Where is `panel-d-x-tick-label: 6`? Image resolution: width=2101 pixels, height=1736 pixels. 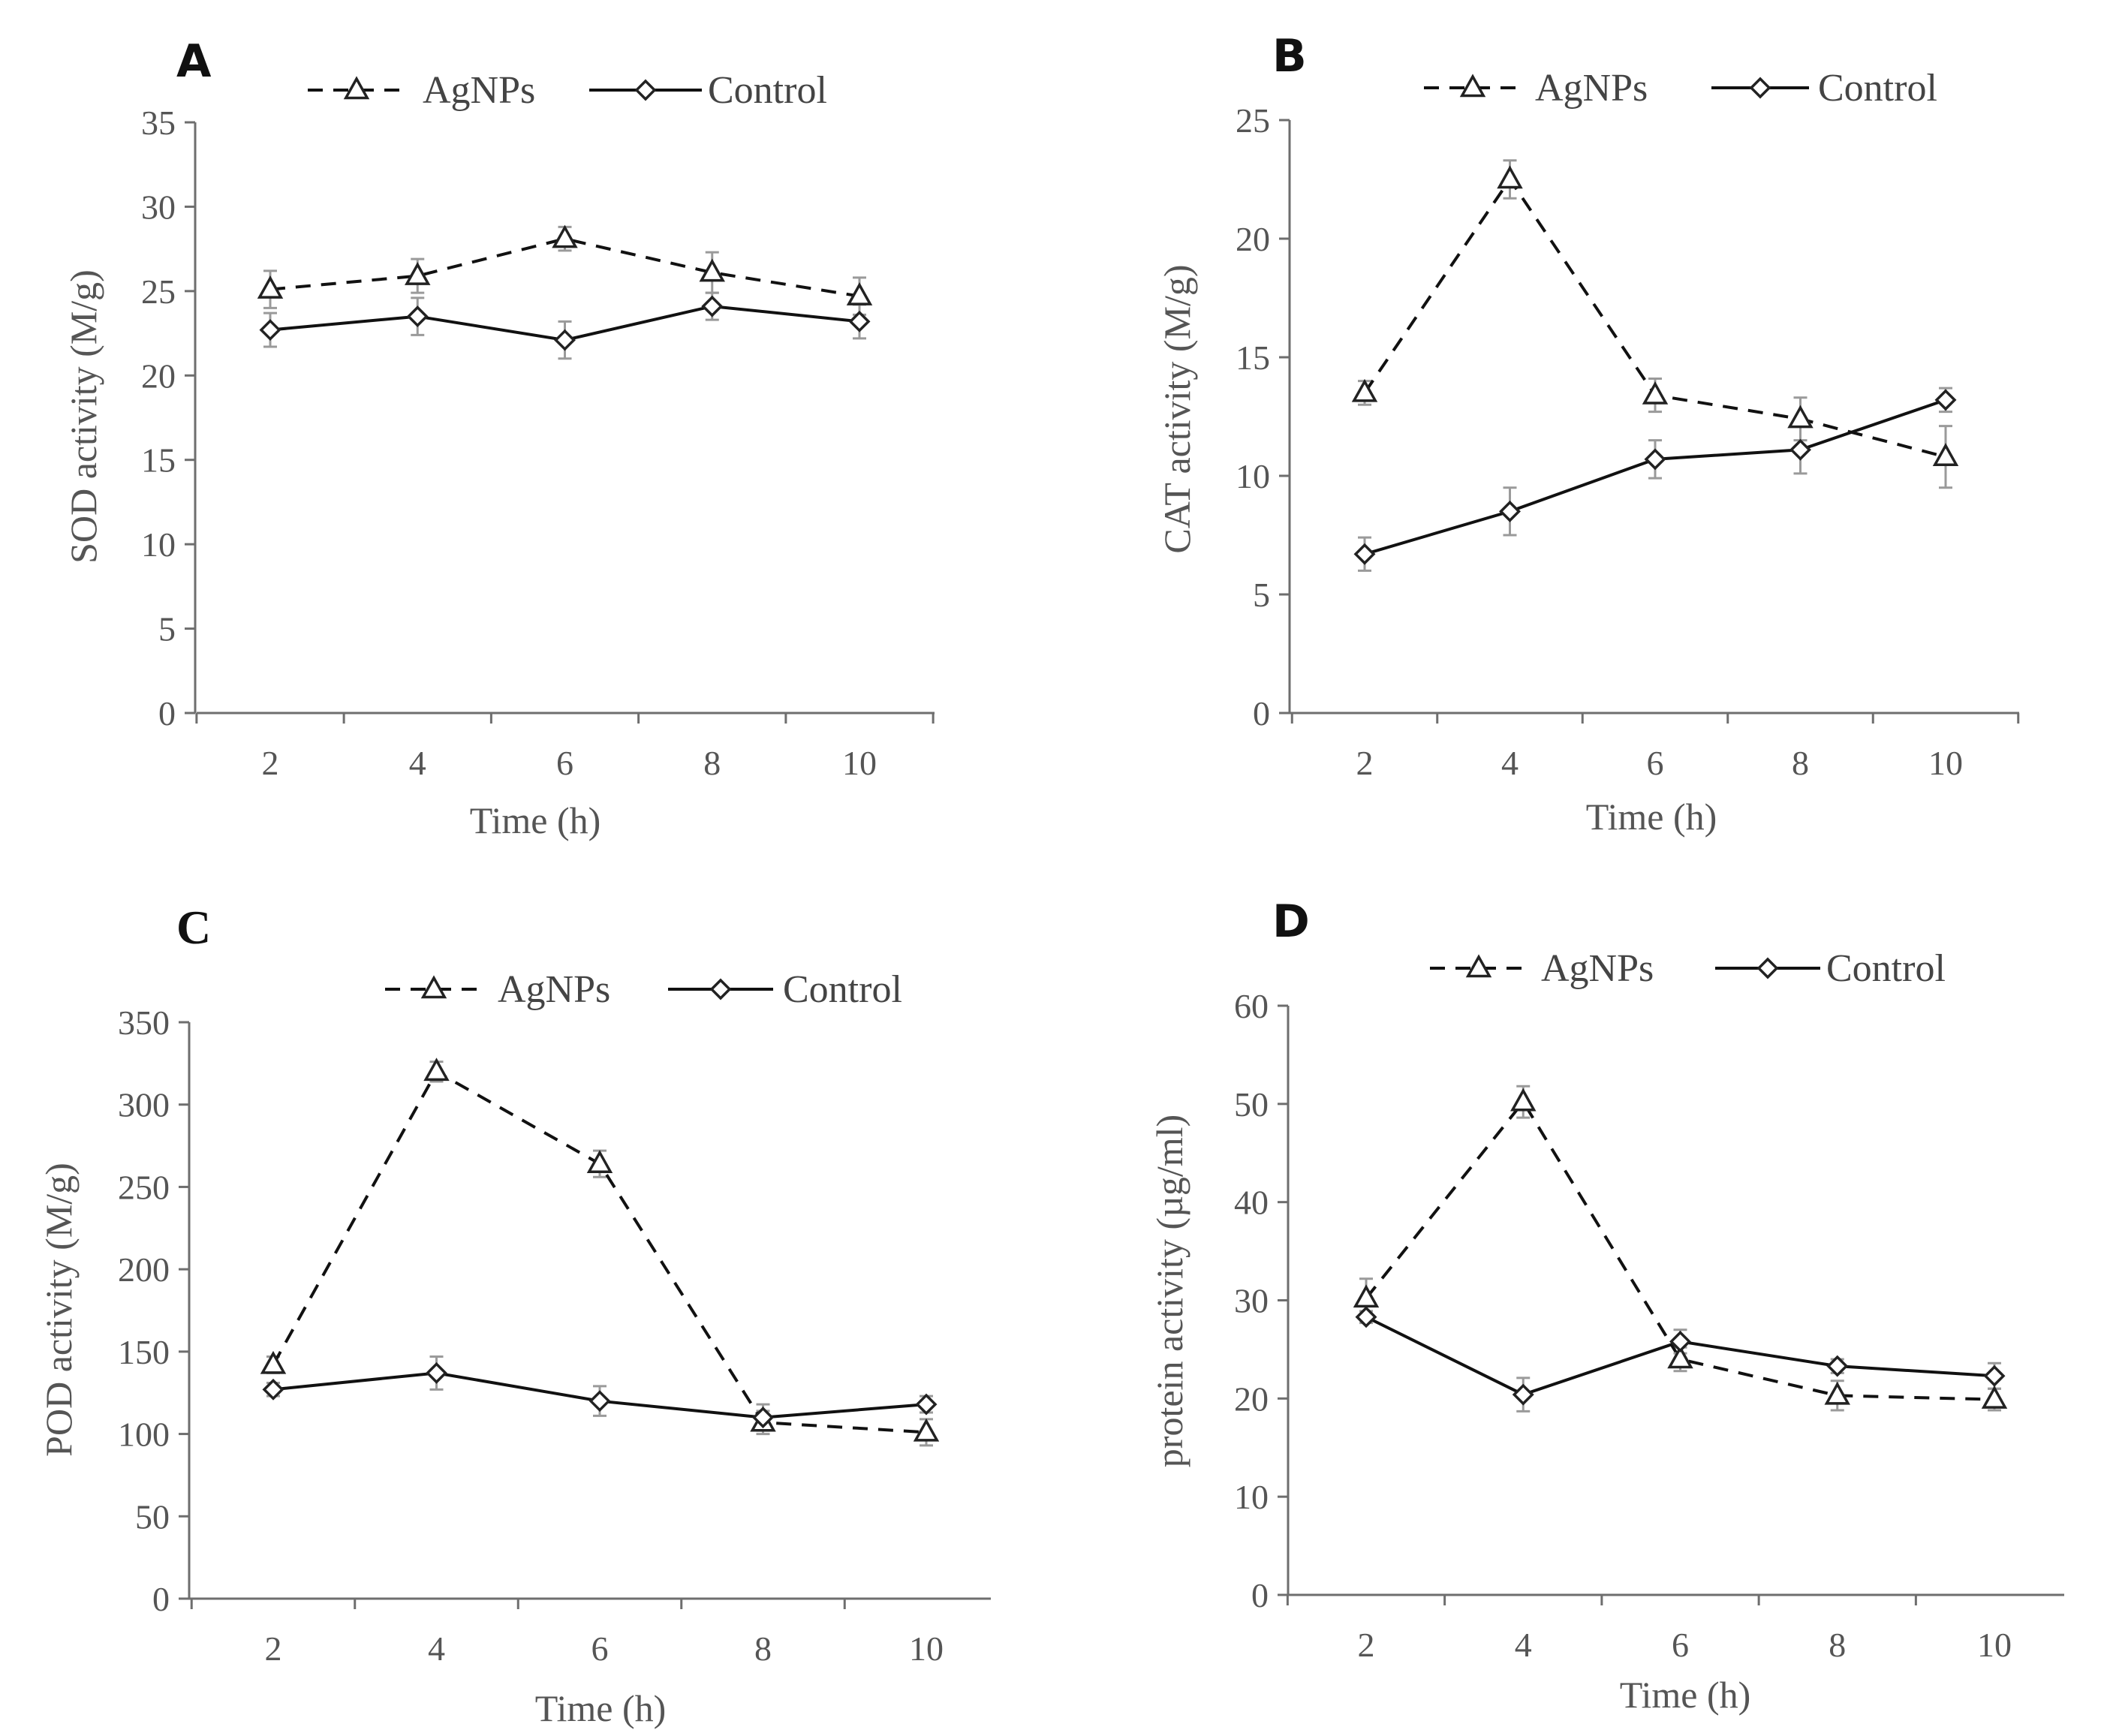
panel-d-x-tick-label: 6 is located at coordinates (1680, 1645).